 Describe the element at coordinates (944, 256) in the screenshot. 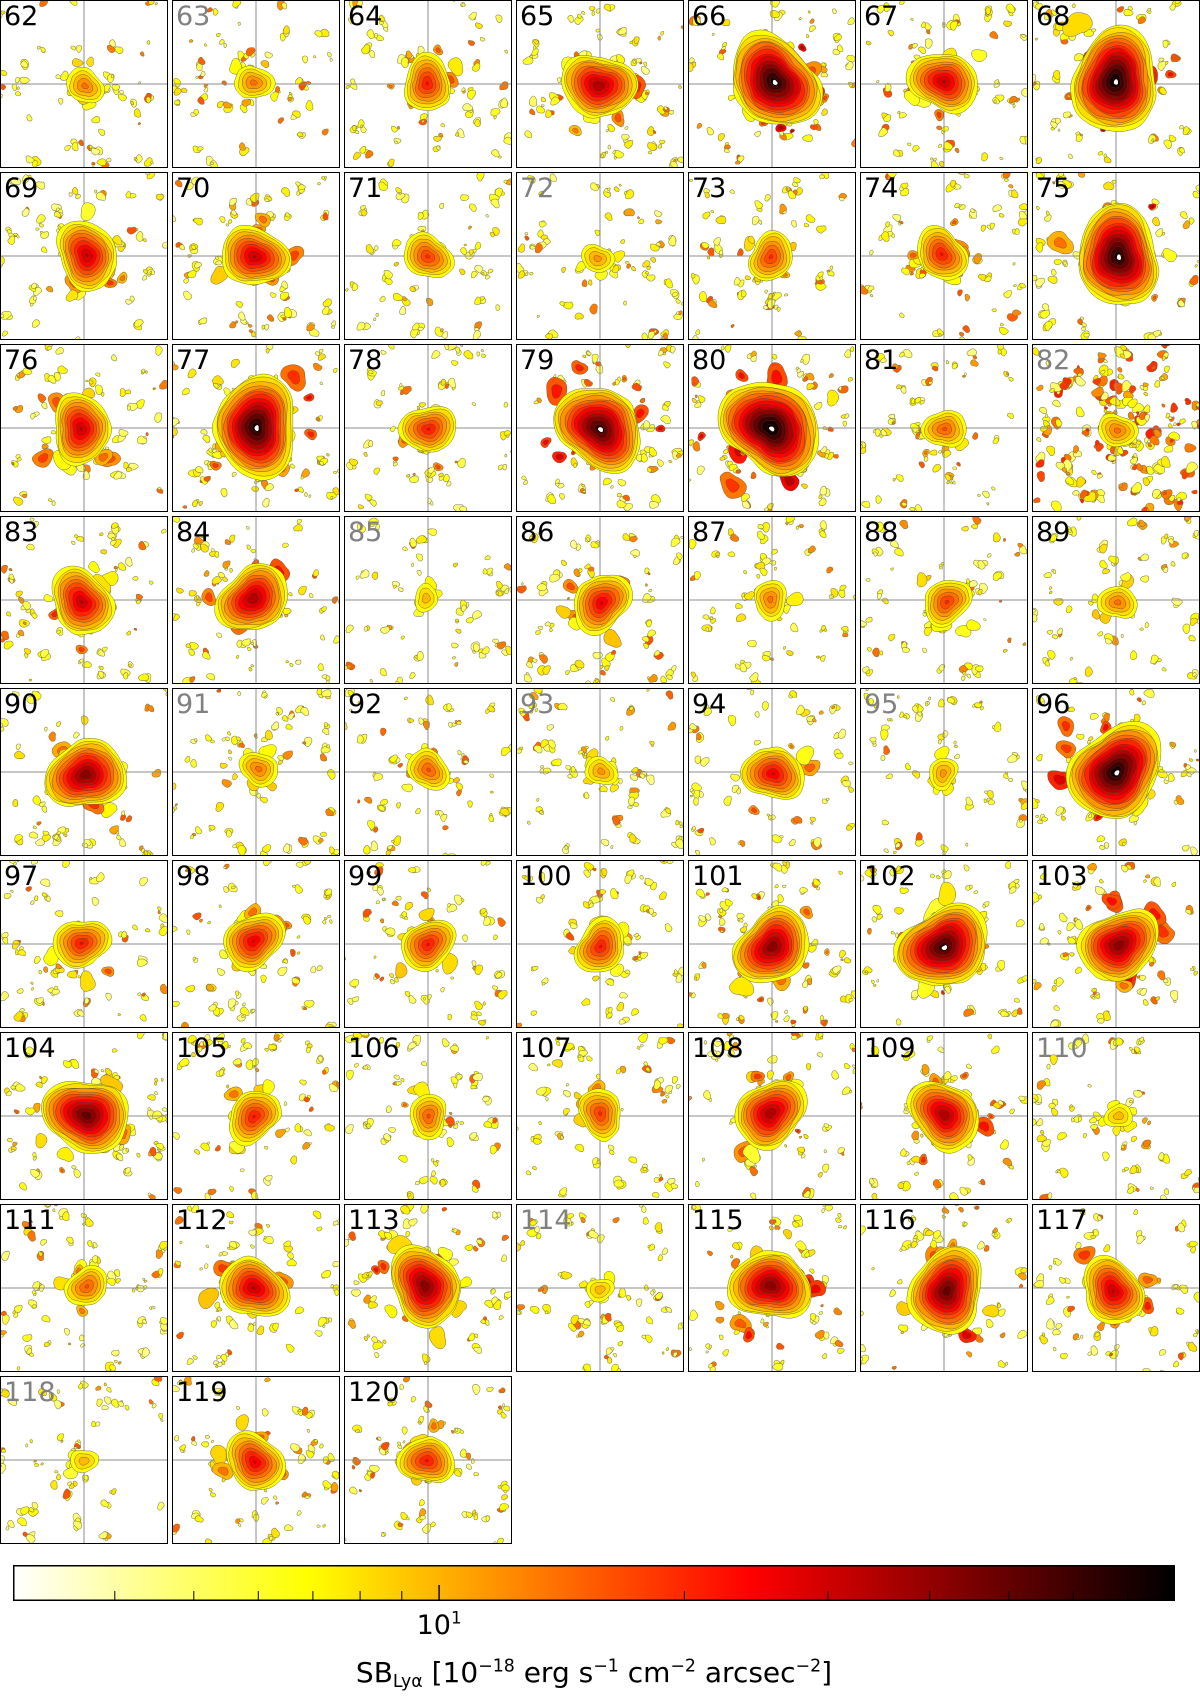

I see `panel-74: 74` at that location.